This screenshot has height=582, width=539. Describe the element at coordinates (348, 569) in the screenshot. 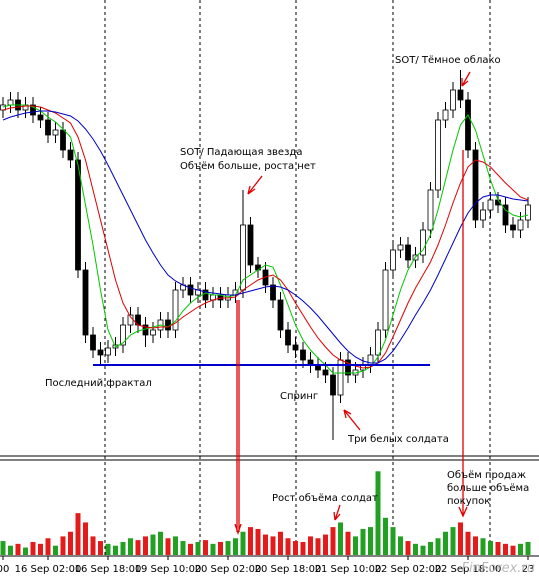

I see `x-tick-label: 21 Sep 10:00` at that location.